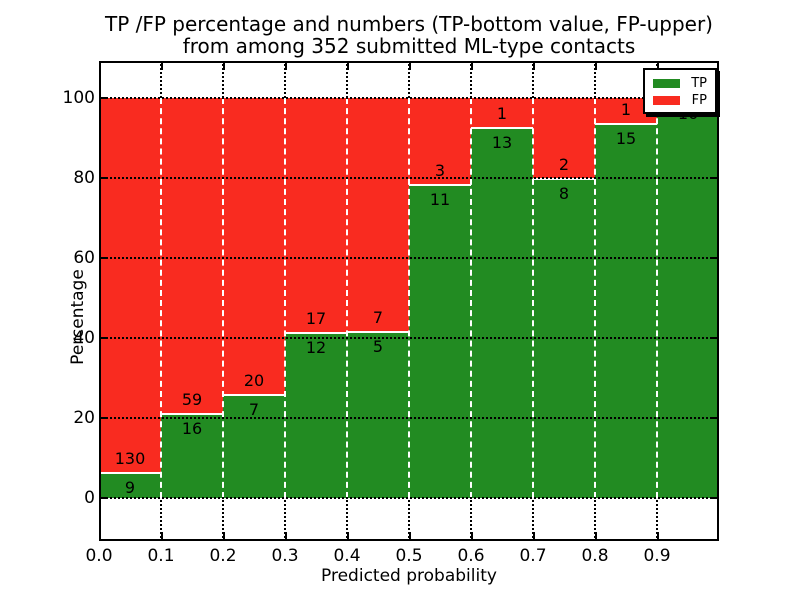 This screenshot has width=800, height=600. Describe the element at coordinates (84, 178) in the screenshot. I see `y-tick-label: 80` at that location.